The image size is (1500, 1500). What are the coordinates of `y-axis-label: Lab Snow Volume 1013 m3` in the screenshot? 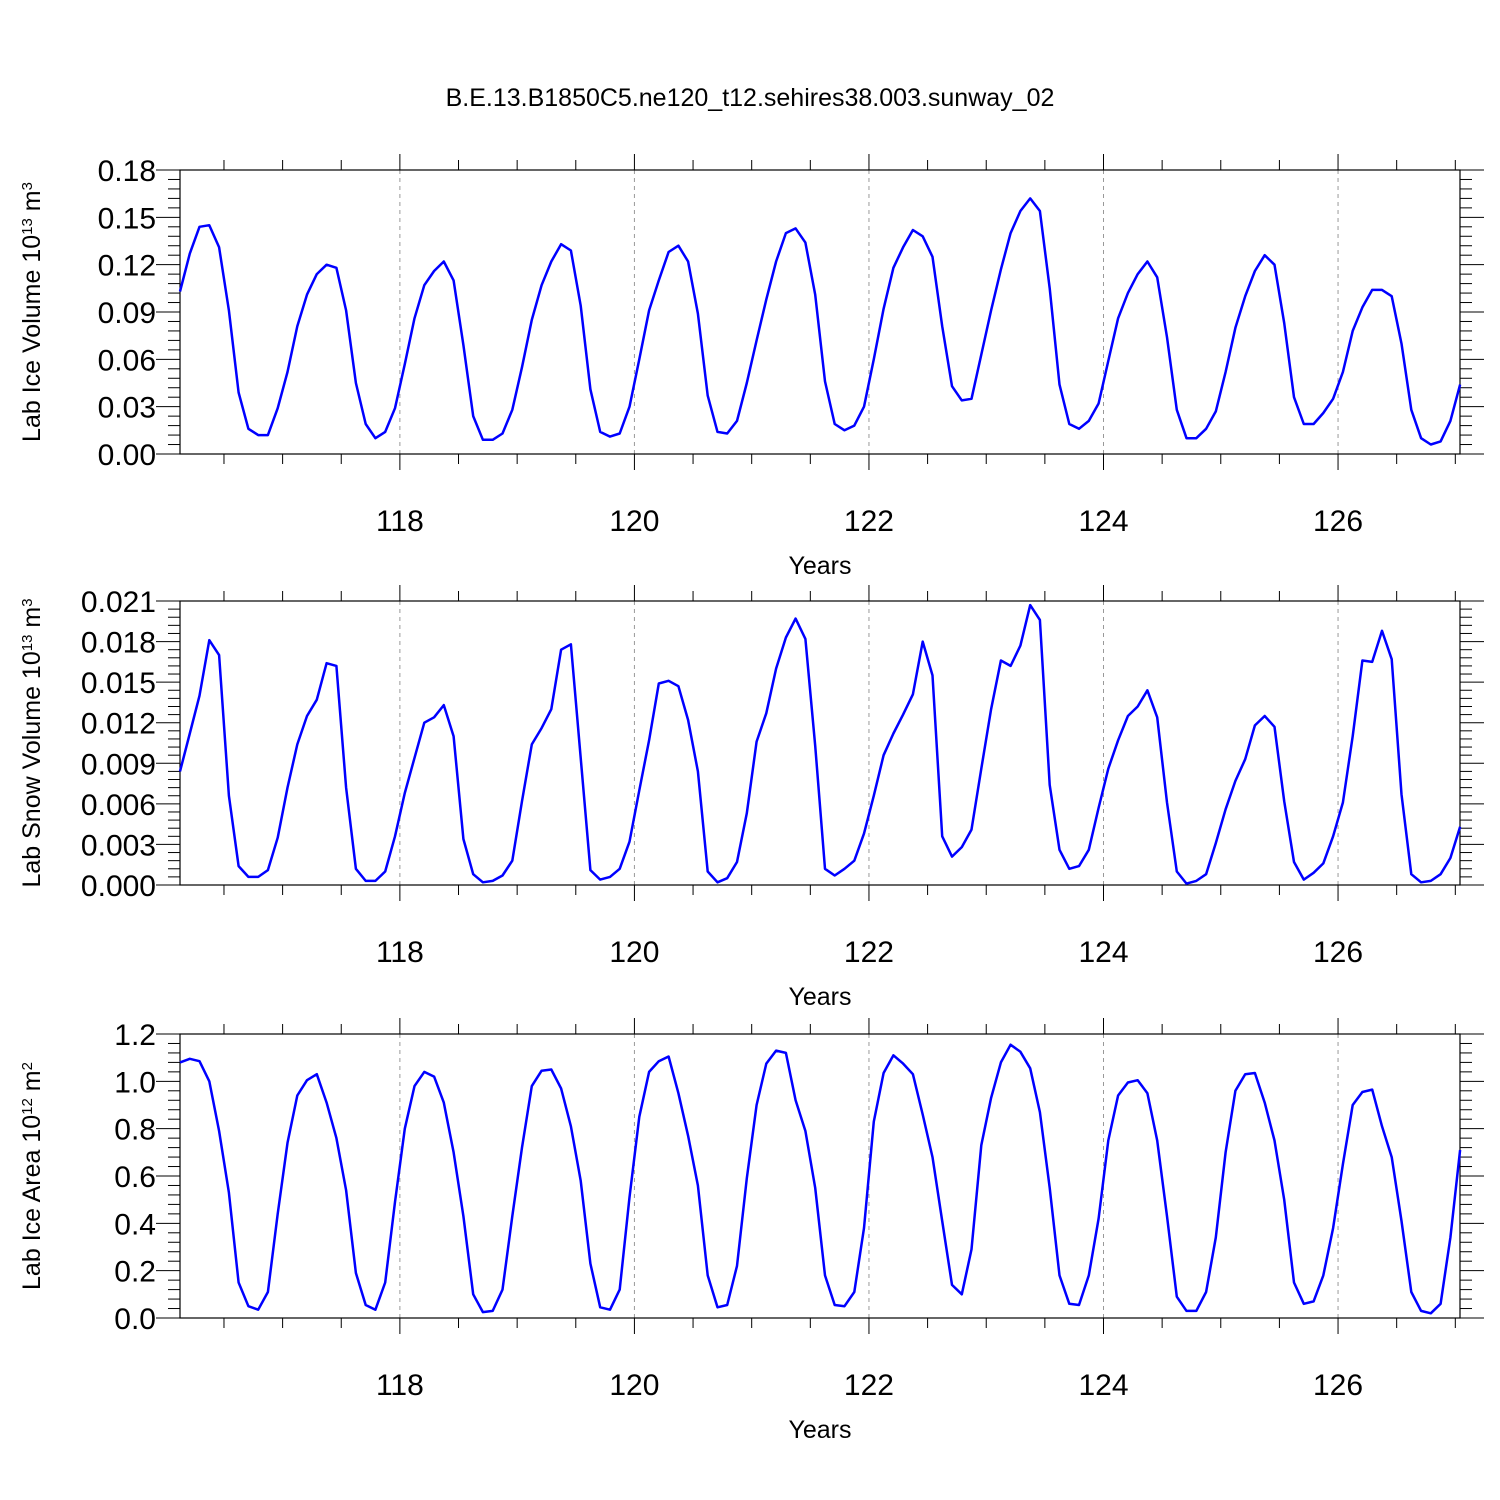 It's located at (32, 742).